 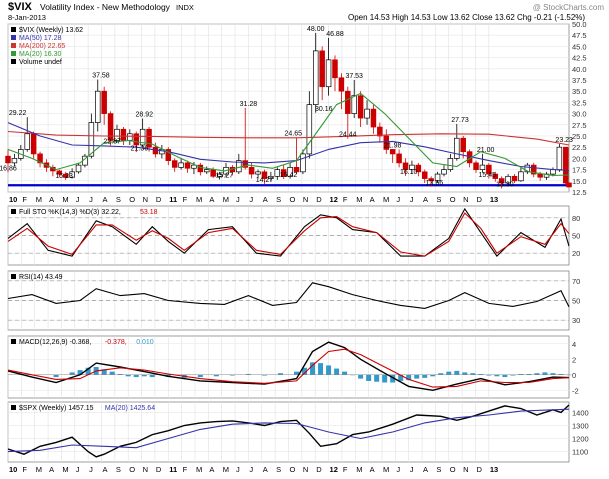 What do you see at coordinates (118, 199) in the screenshot?
I see `x-axis-label-upper: S` at bounding box center [118, 199].